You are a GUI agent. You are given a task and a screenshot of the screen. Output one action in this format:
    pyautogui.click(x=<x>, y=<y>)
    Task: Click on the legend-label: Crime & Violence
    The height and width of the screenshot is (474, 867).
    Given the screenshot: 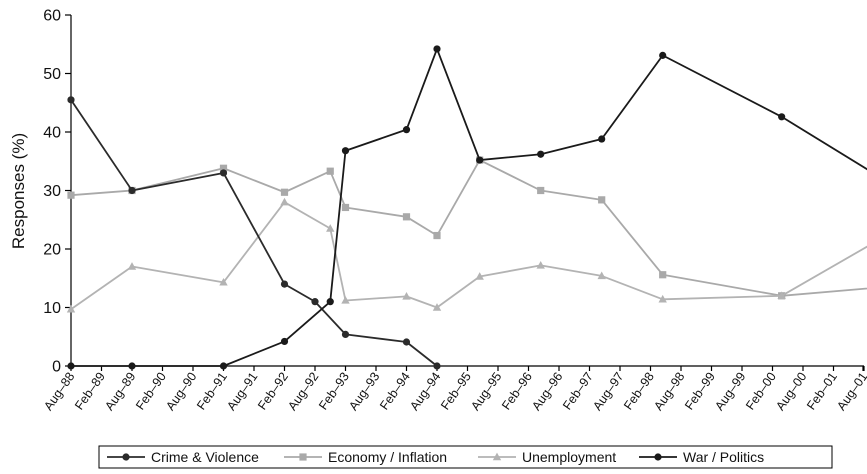 What is the action you would take?
    pyautogui.click(x=205, y=457)
    